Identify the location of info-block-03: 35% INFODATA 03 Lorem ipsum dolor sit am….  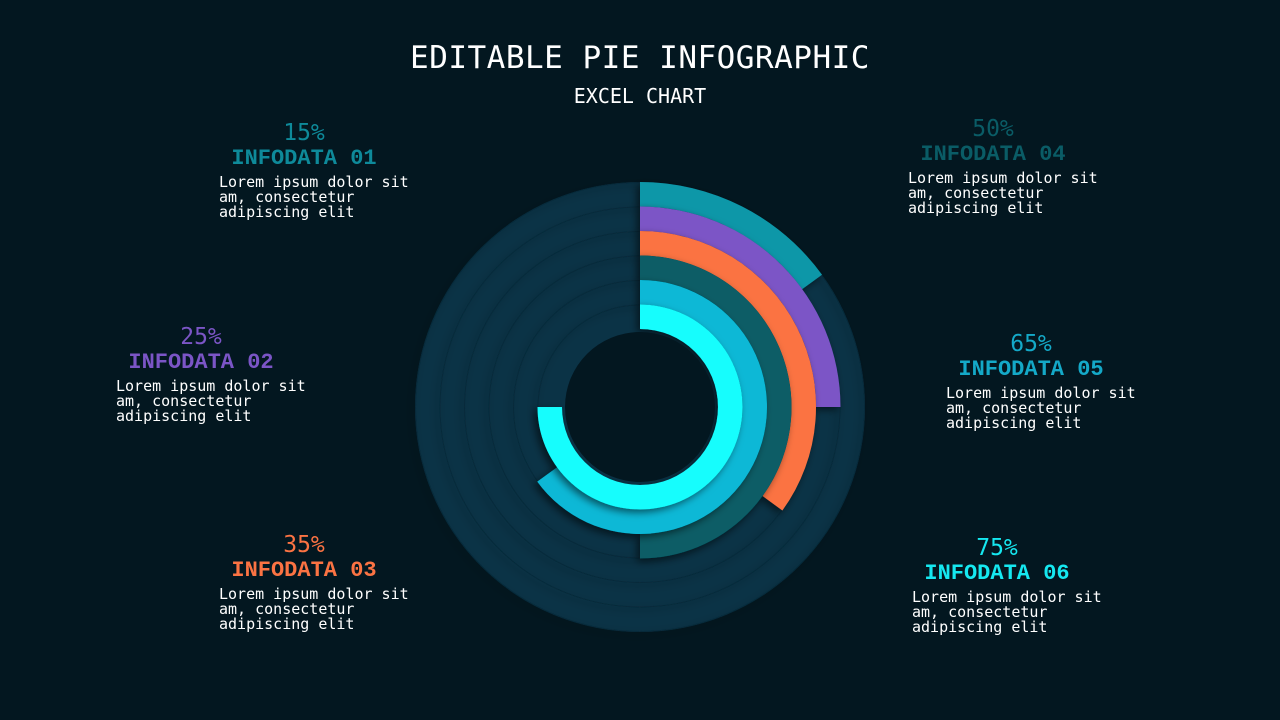
(319, 582).